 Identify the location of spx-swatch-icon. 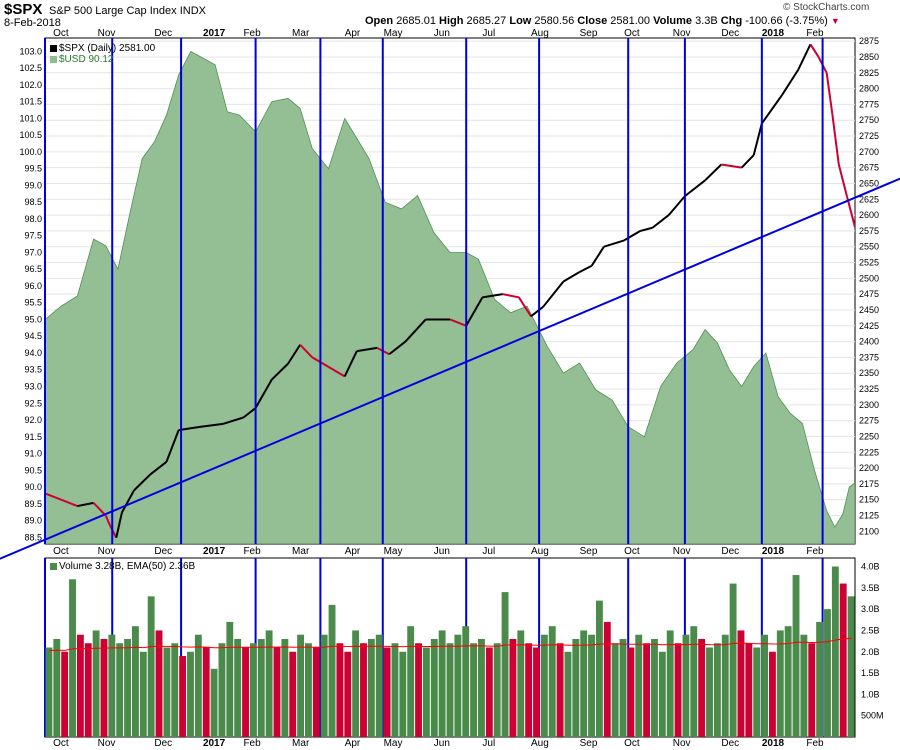
(53, 48).